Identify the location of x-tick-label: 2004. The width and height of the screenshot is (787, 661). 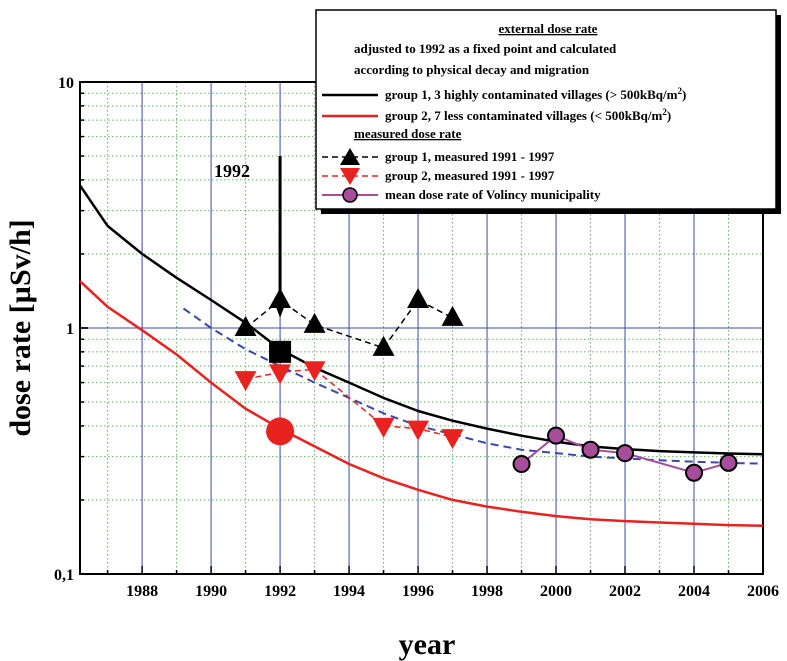
(694, 591).